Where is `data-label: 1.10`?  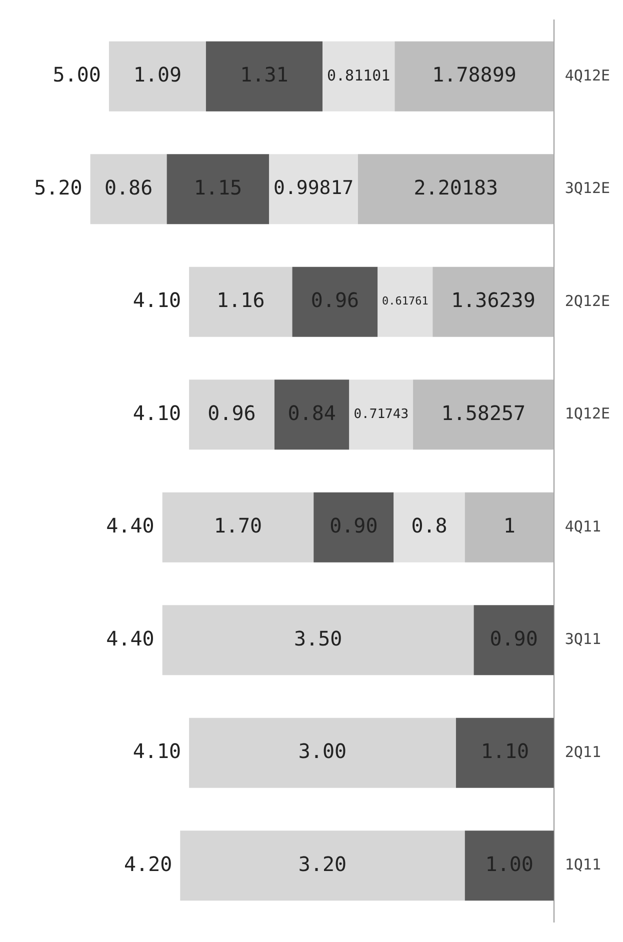
data-label: 1.10 is located at coordinates (504, 751).